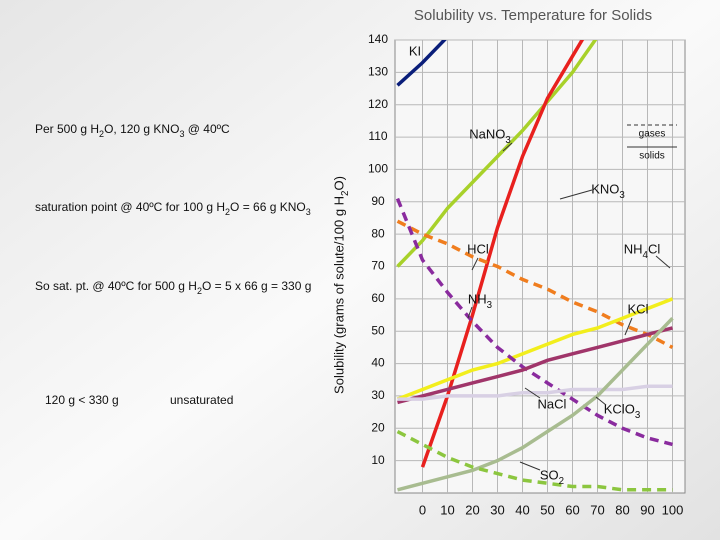 The image size is (720, 540). Describe the element at coordinates (652, 156) in the screenshot. I see `legend-label: solids` at that location.